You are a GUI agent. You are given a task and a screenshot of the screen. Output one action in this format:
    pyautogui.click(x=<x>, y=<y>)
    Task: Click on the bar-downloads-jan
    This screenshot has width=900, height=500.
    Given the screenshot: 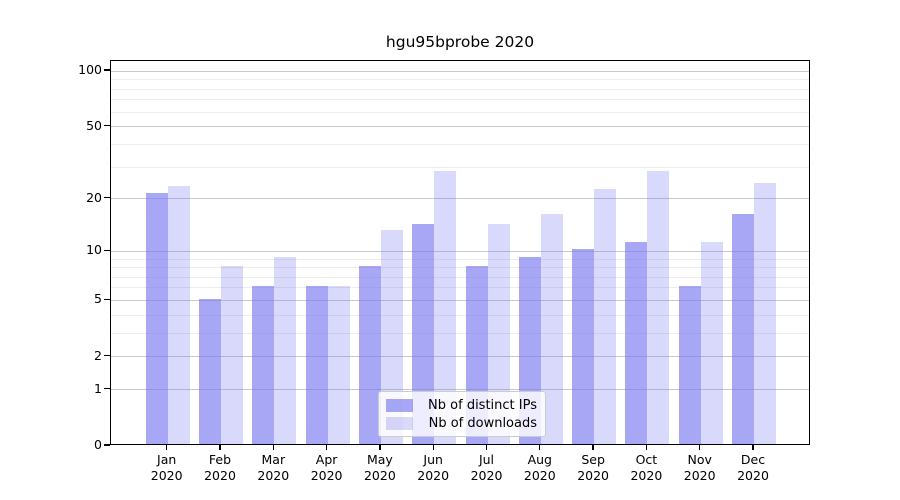 What is the action you would take?
    pyautogui.click(x=178, y=314)
    